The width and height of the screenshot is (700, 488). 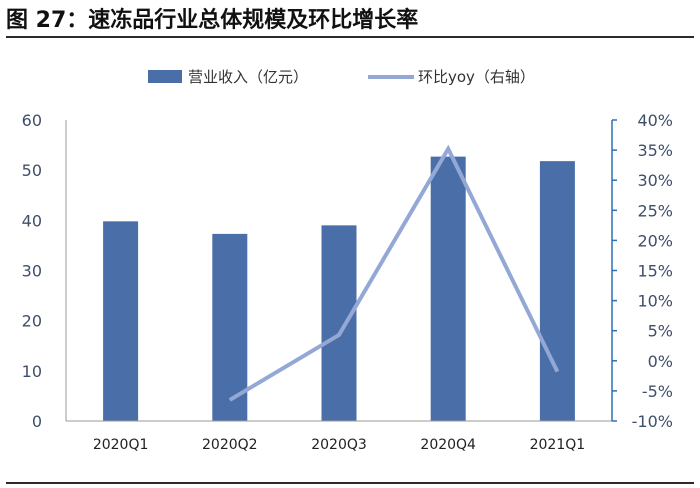 I want to click on bar-2020Q3, so click(x=339, y=323).